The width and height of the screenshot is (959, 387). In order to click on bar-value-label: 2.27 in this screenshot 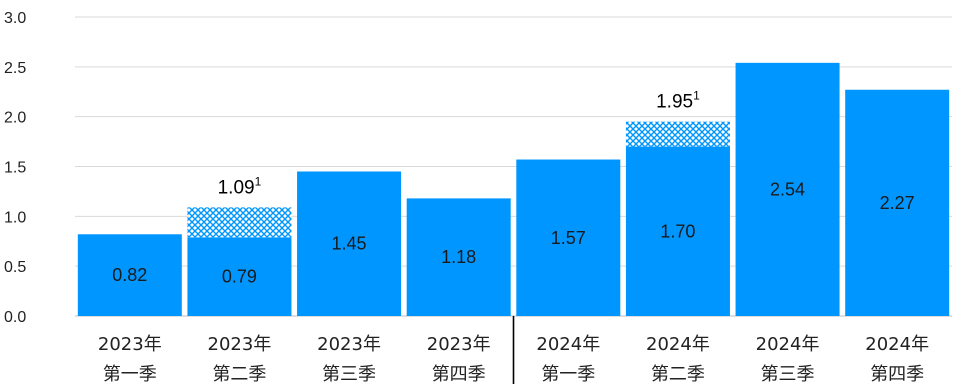, I will do `click(897, 203)`.